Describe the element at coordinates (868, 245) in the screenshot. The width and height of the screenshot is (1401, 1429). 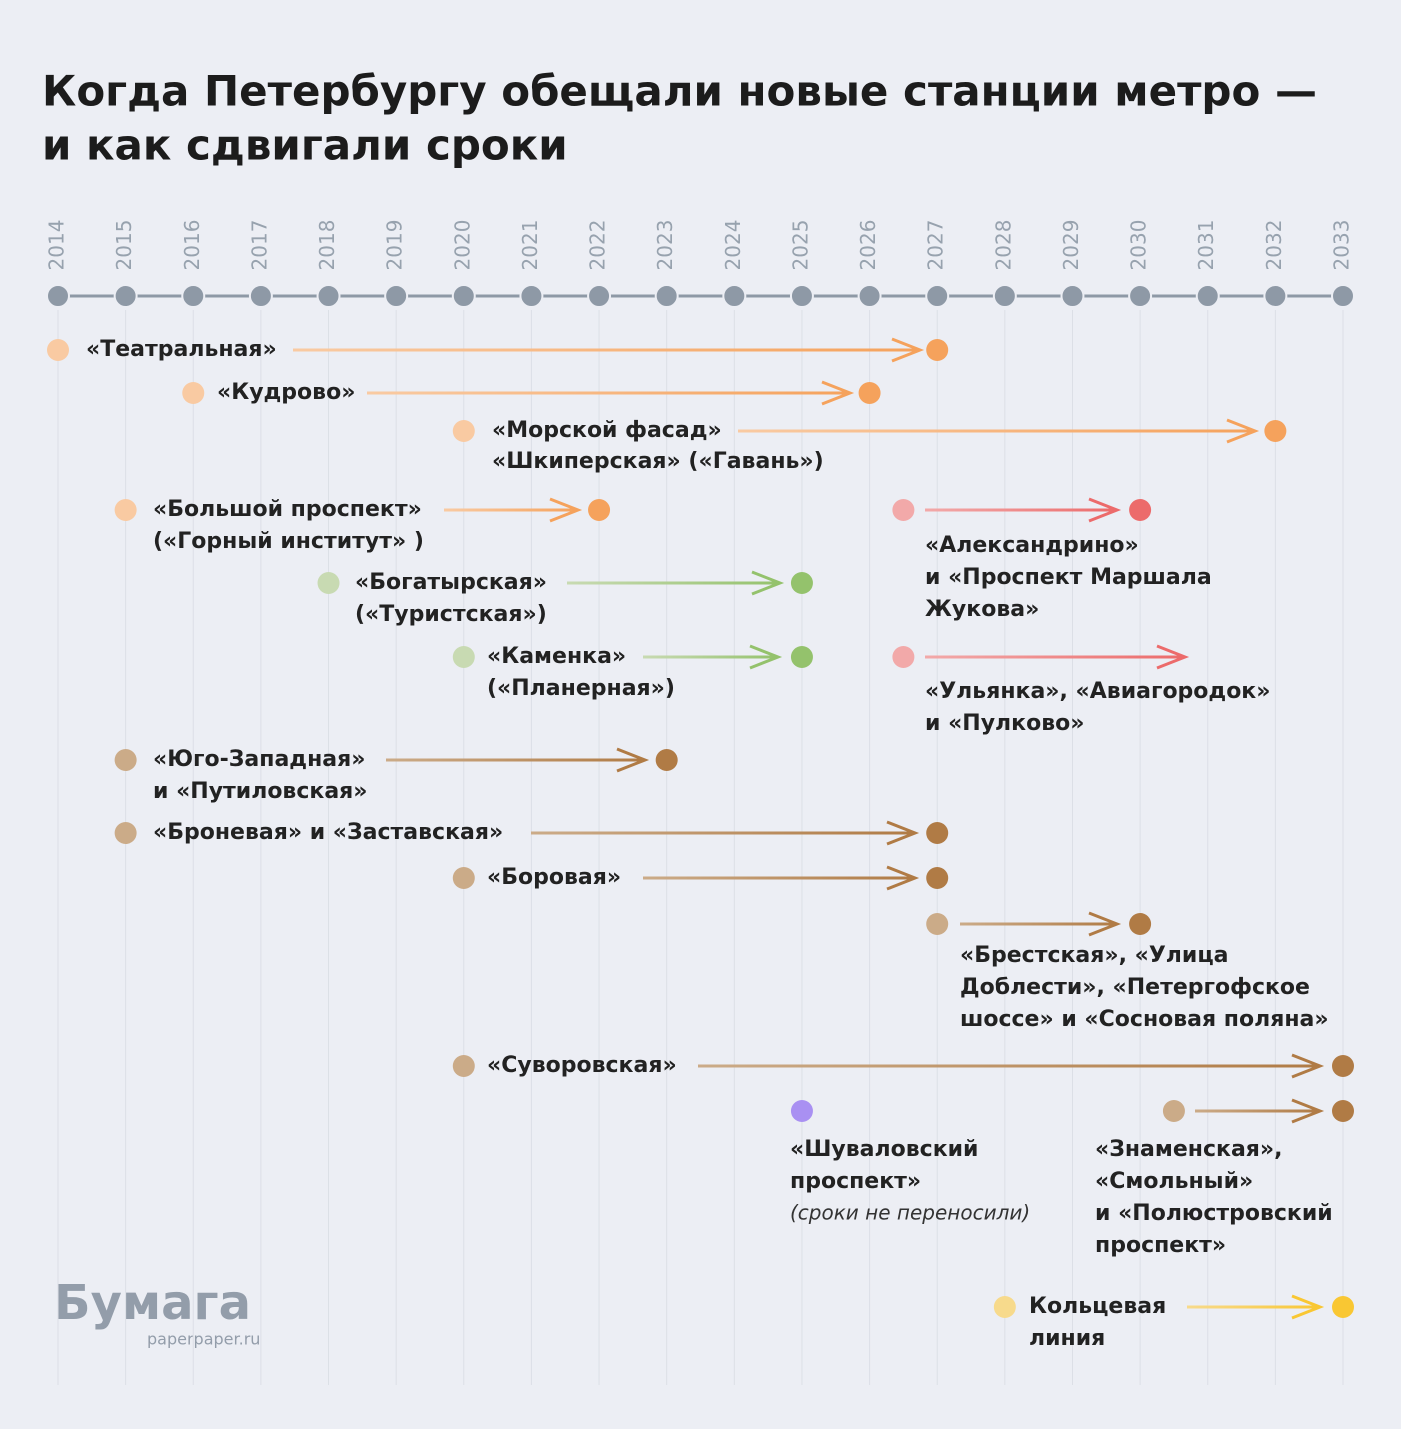
I see `x-tick-label: 2026` at that location.